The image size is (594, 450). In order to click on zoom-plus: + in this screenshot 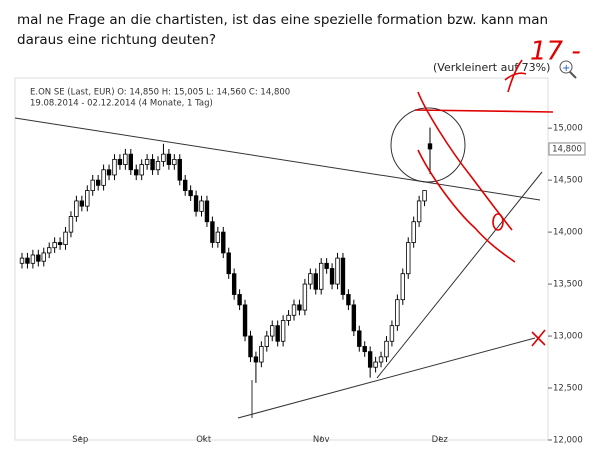, I will do `click(566, 68)`.